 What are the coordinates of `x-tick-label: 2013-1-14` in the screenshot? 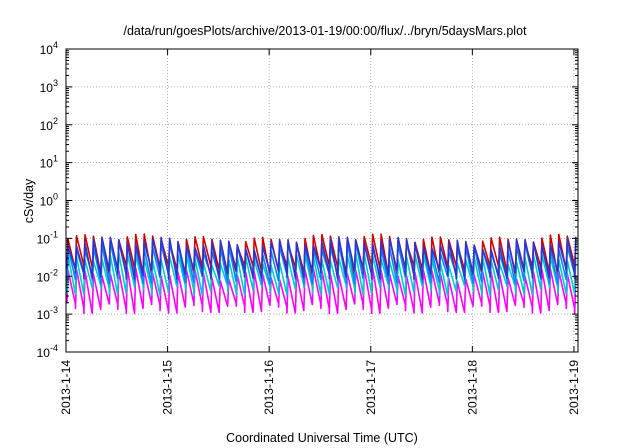 It's located at (66, 387).